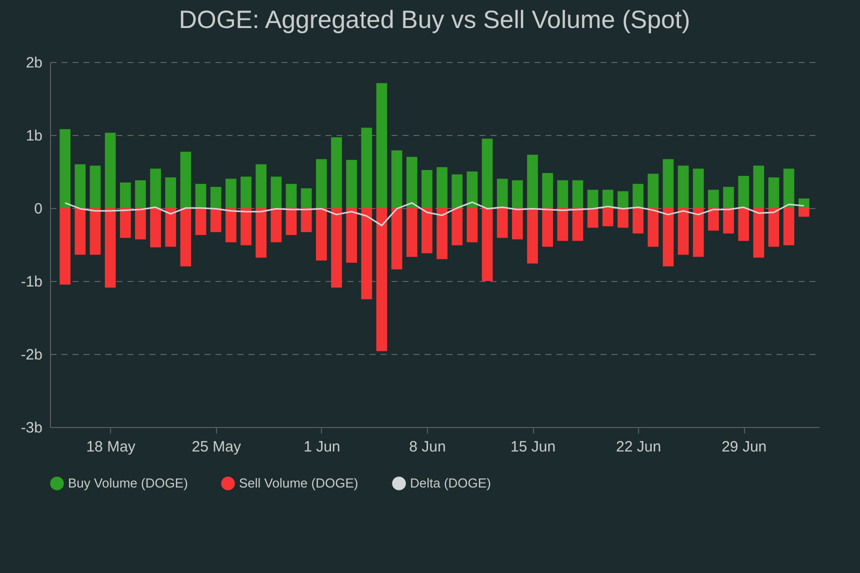 Image resolution: width=860 pixels, height=573 pixels. I want to click on y-tick-label: -2b, so click(31, 355).